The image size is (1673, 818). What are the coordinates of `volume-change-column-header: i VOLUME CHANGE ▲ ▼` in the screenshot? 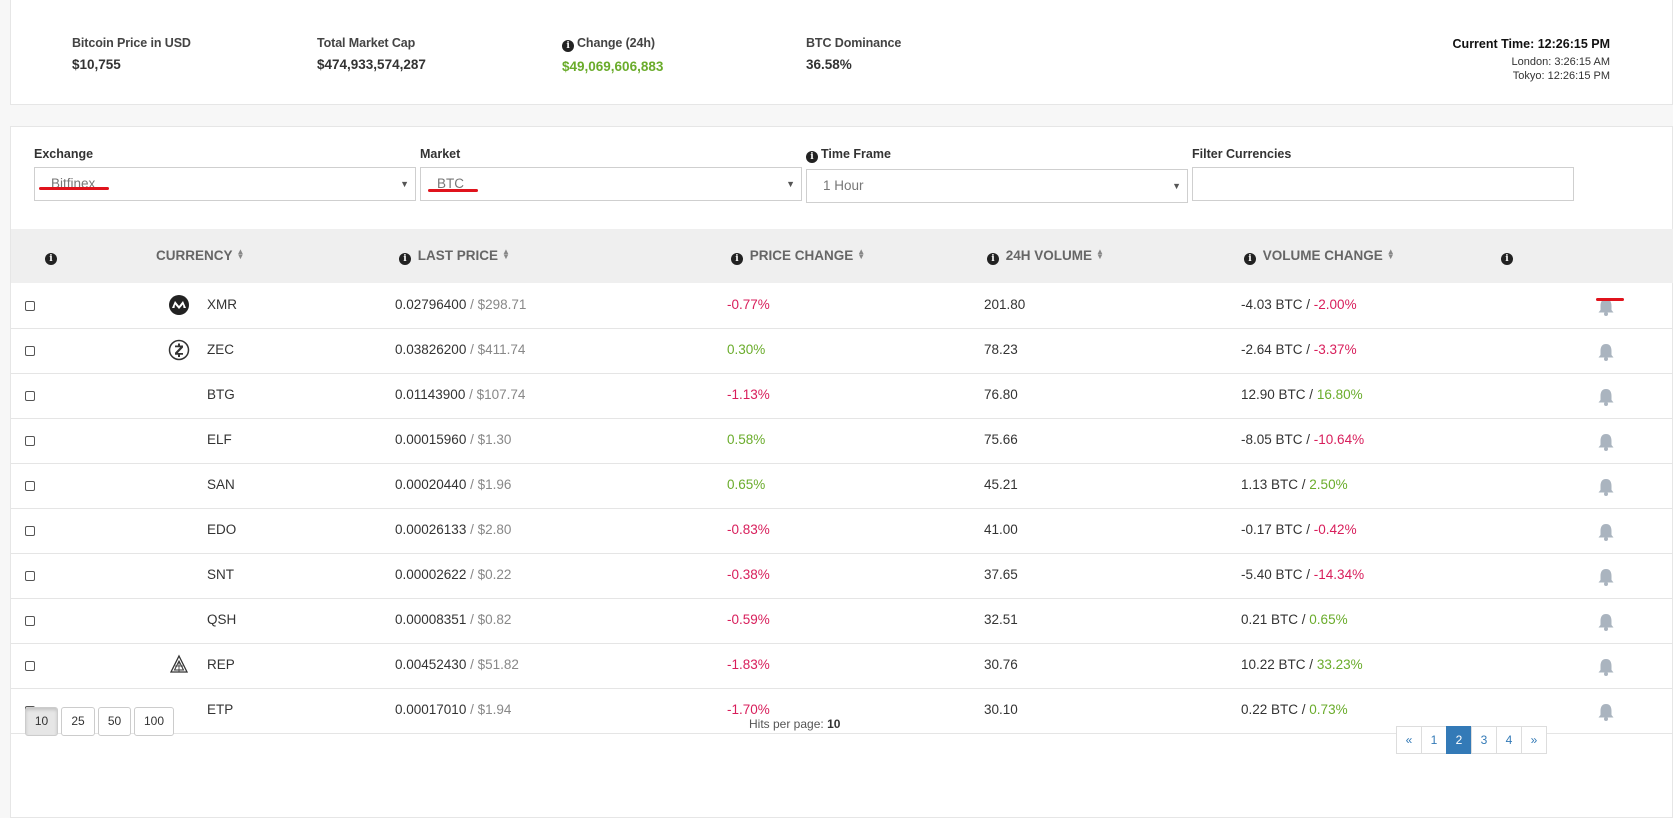 It's located at (1319, 256).